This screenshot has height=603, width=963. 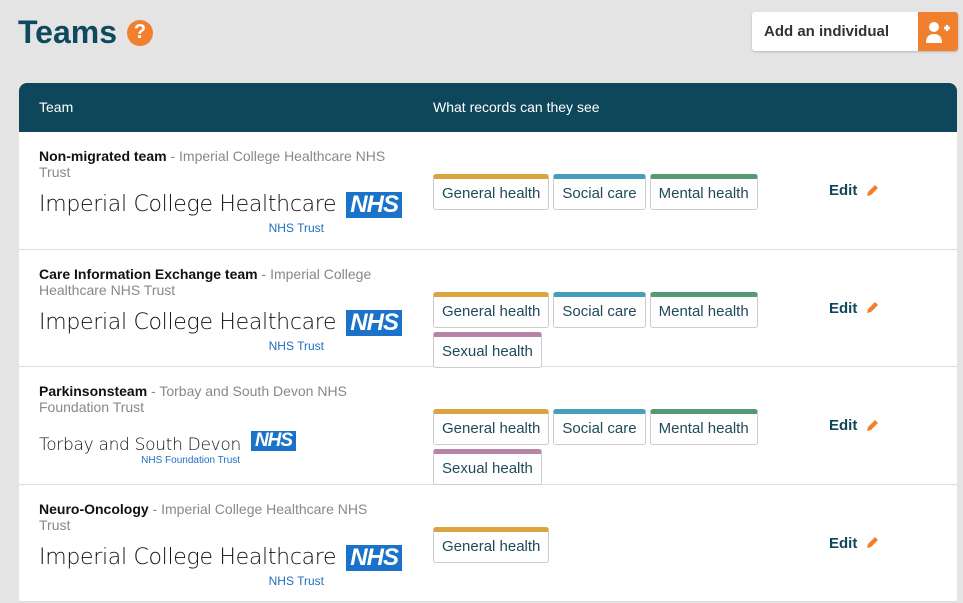 What do you see at coordinates (94, 508) in the screenshot?
I see `team-name: Neuro-Oncology` at bounding box center [94, 508].